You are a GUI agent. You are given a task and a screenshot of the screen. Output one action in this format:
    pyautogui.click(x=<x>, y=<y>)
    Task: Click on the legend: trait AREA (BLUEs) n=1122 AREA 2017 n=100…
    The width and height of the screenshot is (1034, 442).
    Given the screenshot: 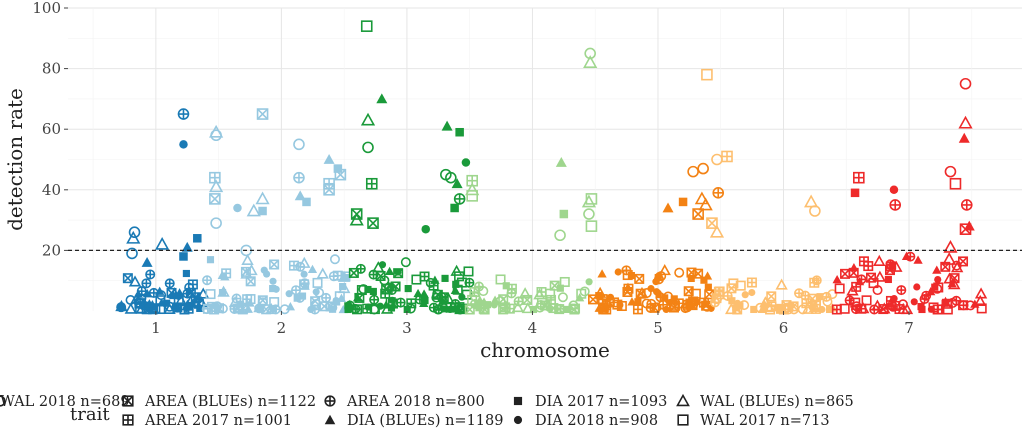 What is the action you would take?
    pyautogui.click(x=427, y=411)
    